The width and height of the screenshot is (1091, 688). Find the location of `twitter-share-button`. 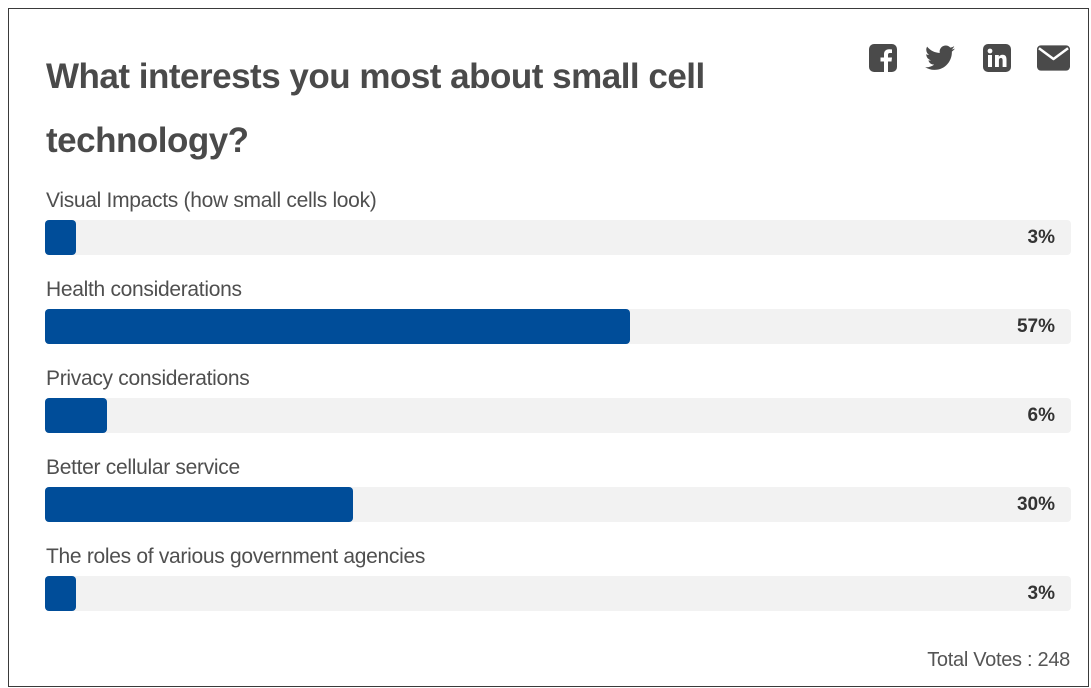

twitter-share-button is located at coordinates (939, 57).